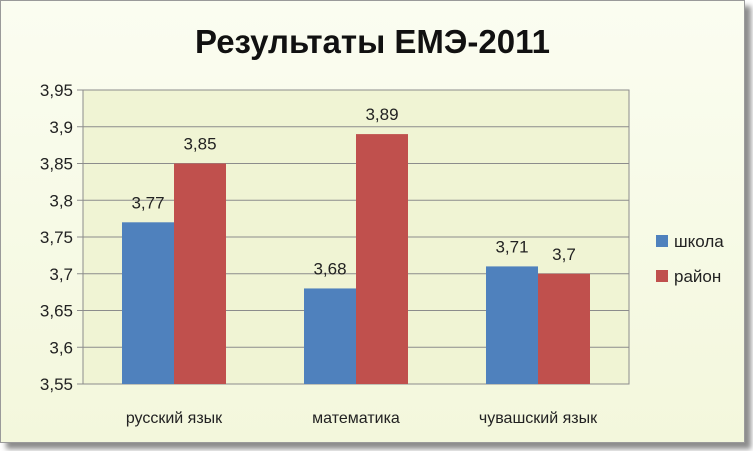 The width and height of the screenshot is (753, 451). I want to click on y-tick-label: 3,8, so click(61, 200).